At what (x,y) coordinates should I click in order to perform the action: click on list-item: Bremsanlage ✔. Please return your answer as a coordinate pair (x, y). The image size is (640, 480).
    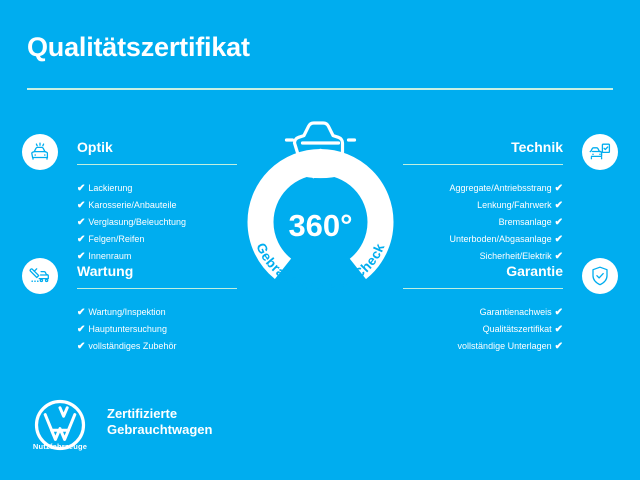
    Looking at the image, I should click on (465, 222).